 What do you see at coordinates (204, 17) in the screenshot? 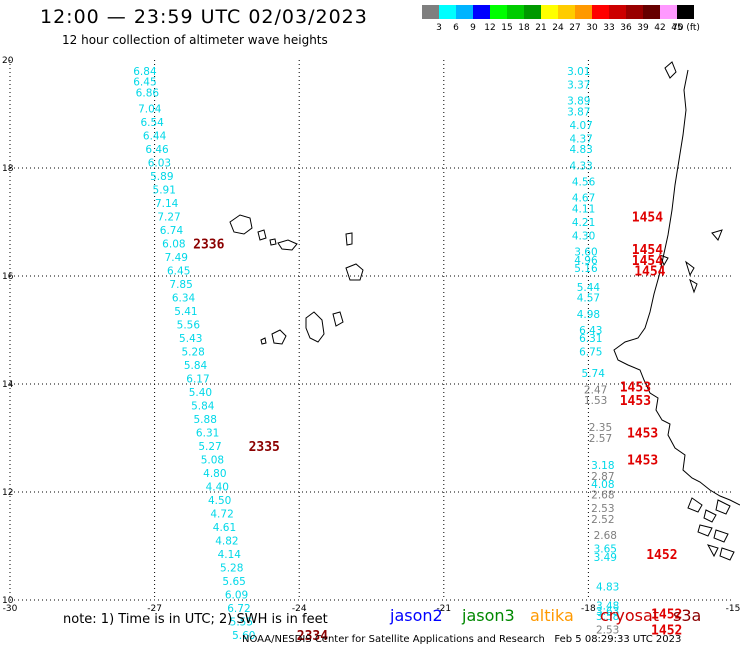
I see `page-title: 12:00 — 23:59 UTC 02/03/2023` at bounding box center [204, 17].